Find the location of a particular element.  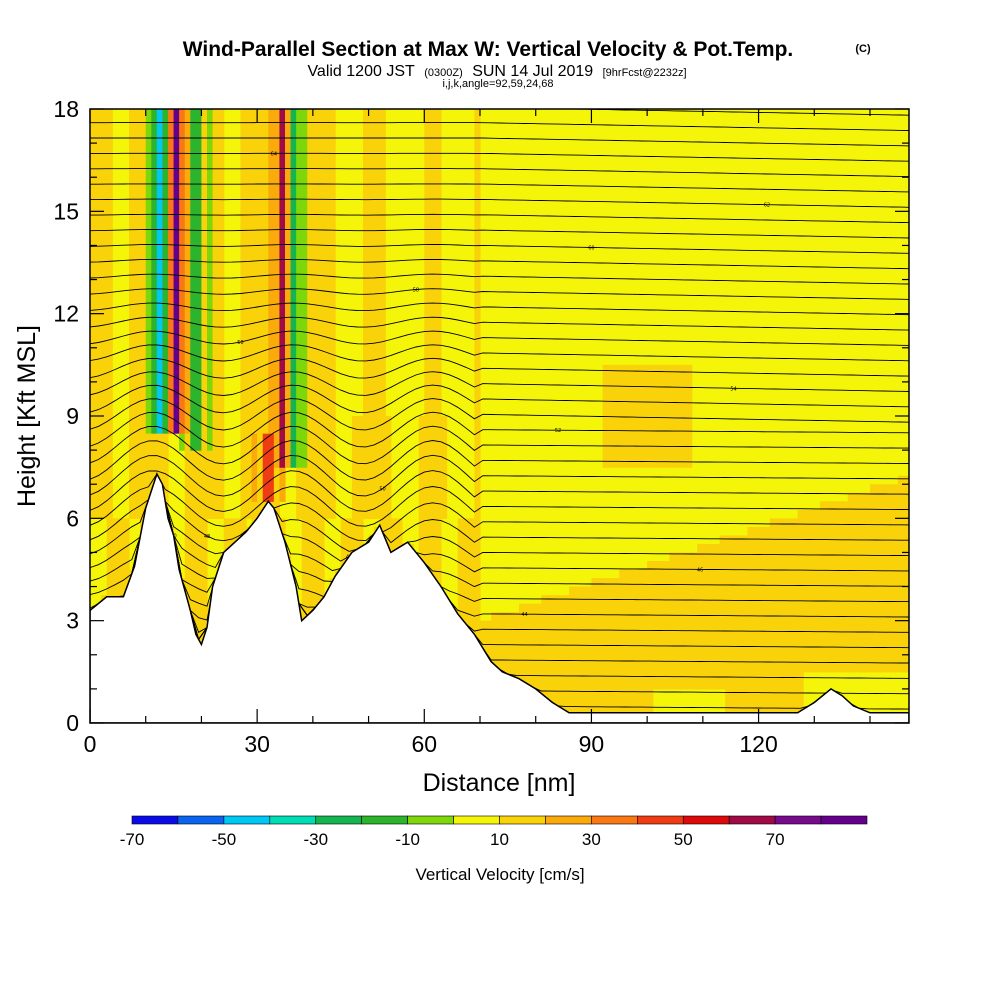

theta-label: 54 is located at coordinates (733, 389).